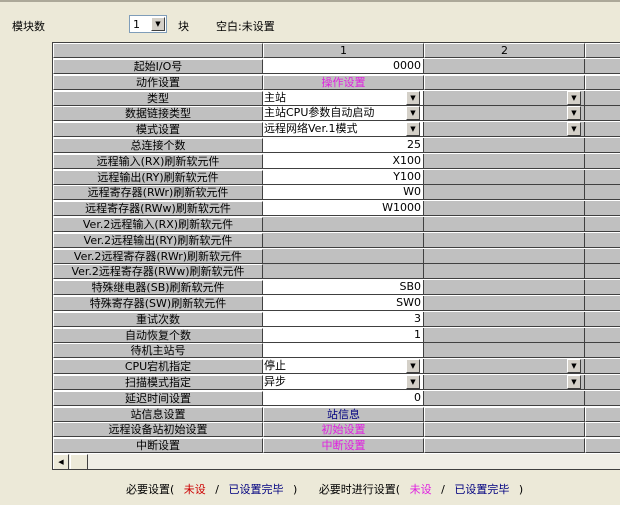  Describe the element at coordinates (136, 24) in the screenshot. I see `module-count-value: 1` at that location.